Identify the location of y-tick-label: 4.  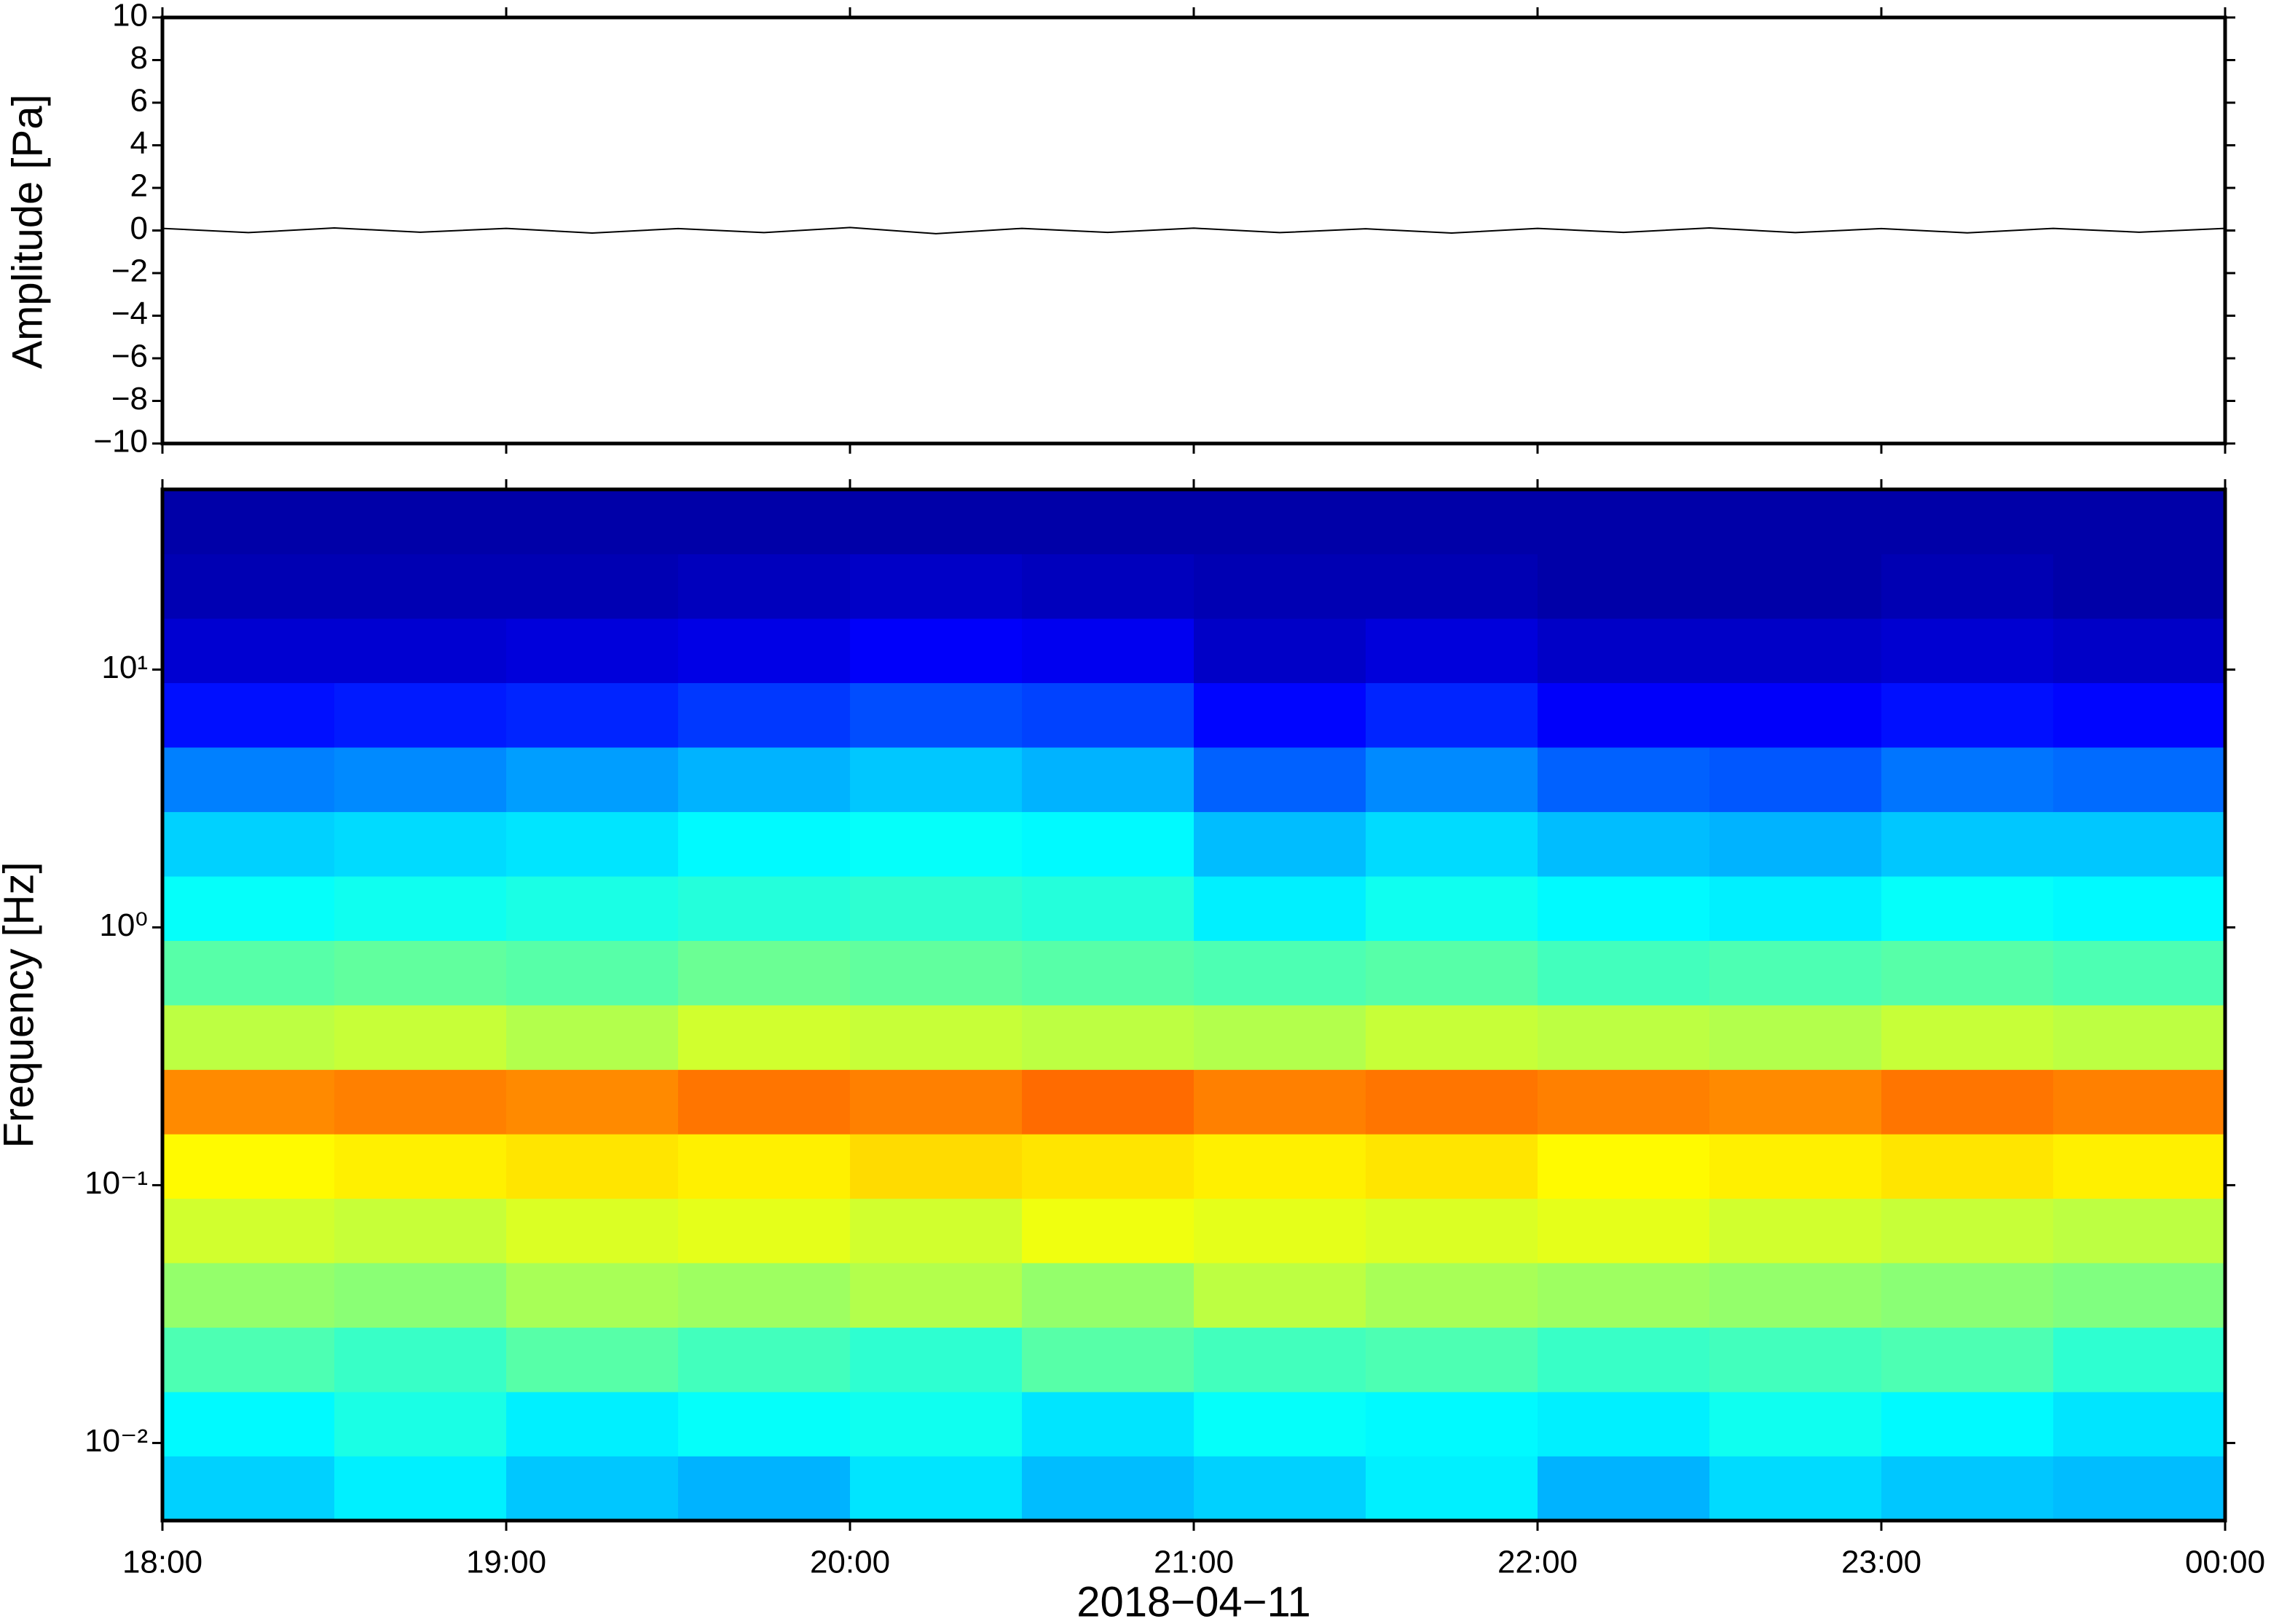
(139, 143).